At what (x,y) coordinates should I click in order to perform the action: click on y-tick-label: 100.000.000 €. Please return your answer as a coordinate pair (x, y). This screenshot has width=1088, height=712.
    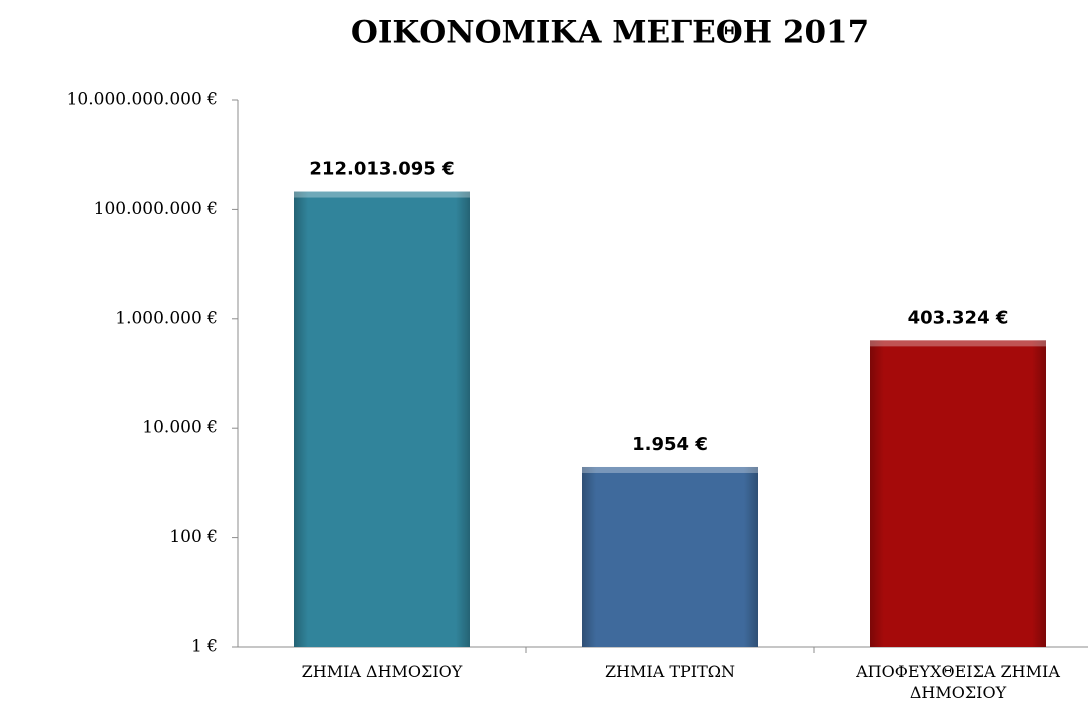
    Looking at the image, I should click on (156, 209).